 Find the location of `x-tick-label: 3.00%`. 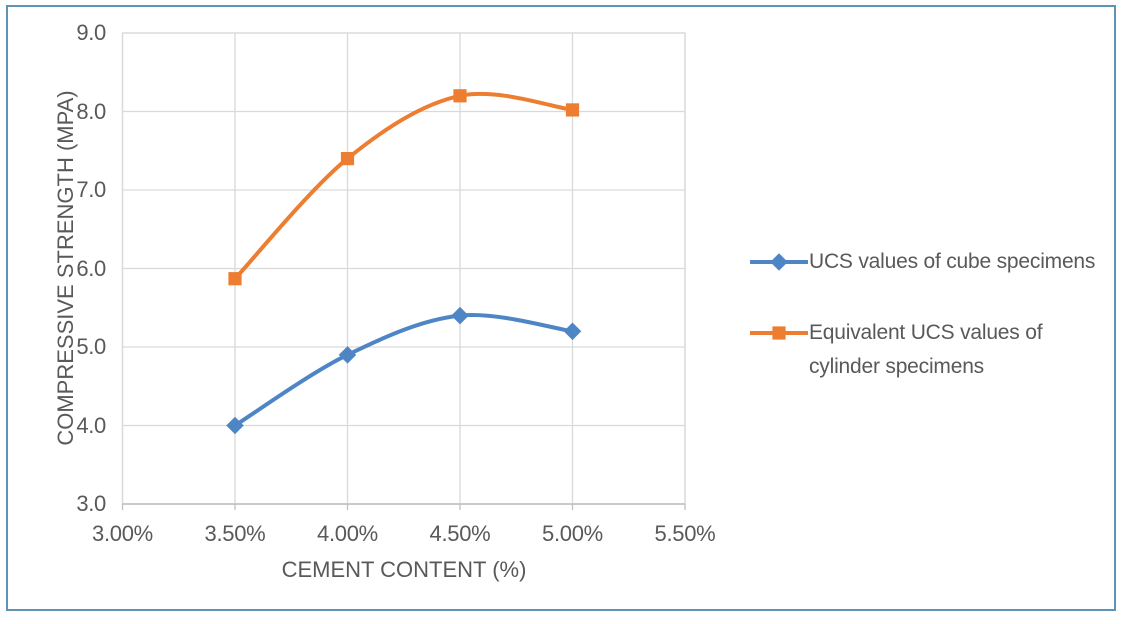

x-tick-label: 3.00% is located at coordinates (122, 533).